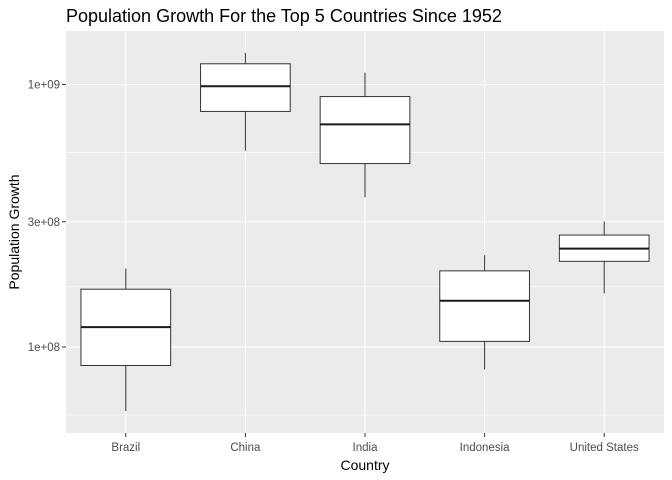 This screenshot has width=672, height=480. Describe the element at coordinates (44, 348) in the screenshot. I see `y-tick-label: 1e+08` at that location.